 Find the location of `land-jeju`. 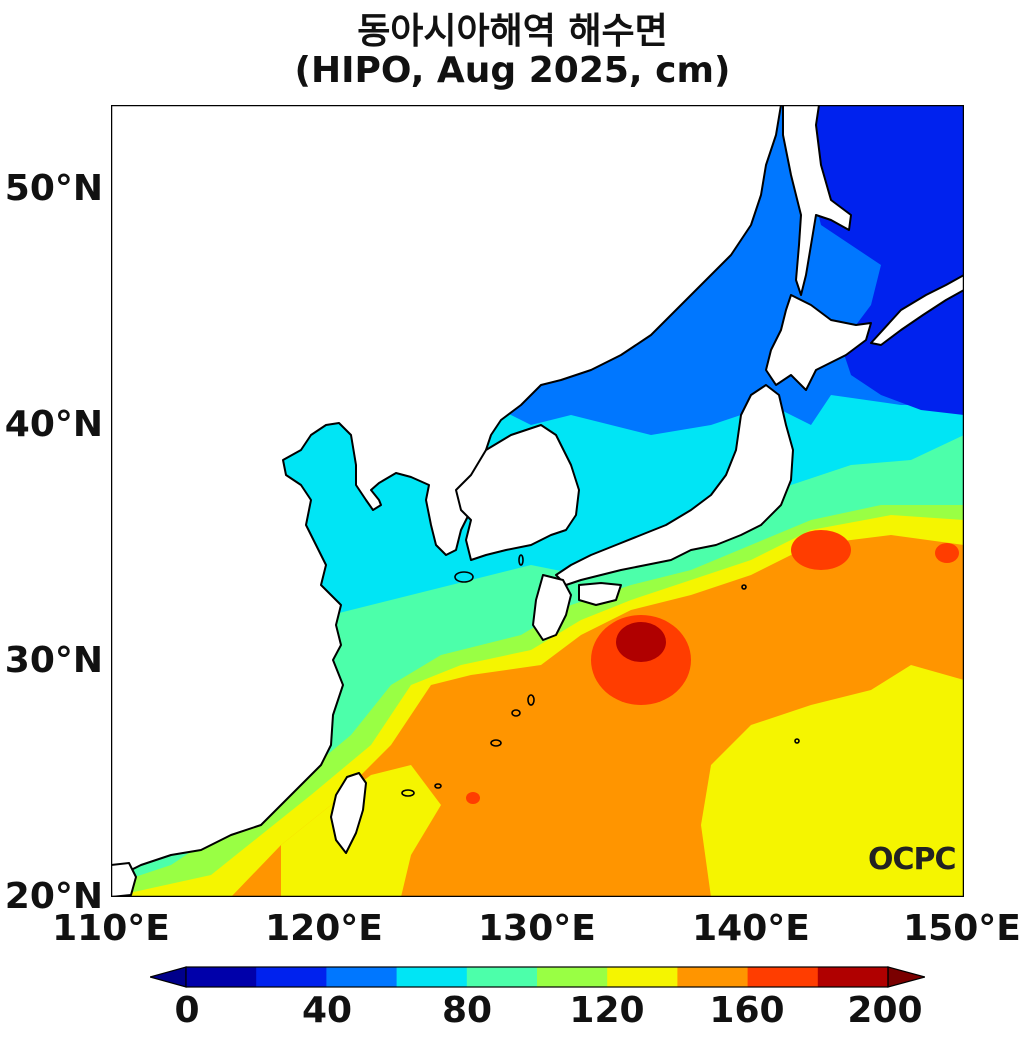

land-jeju is located at coordinates (464, 577).